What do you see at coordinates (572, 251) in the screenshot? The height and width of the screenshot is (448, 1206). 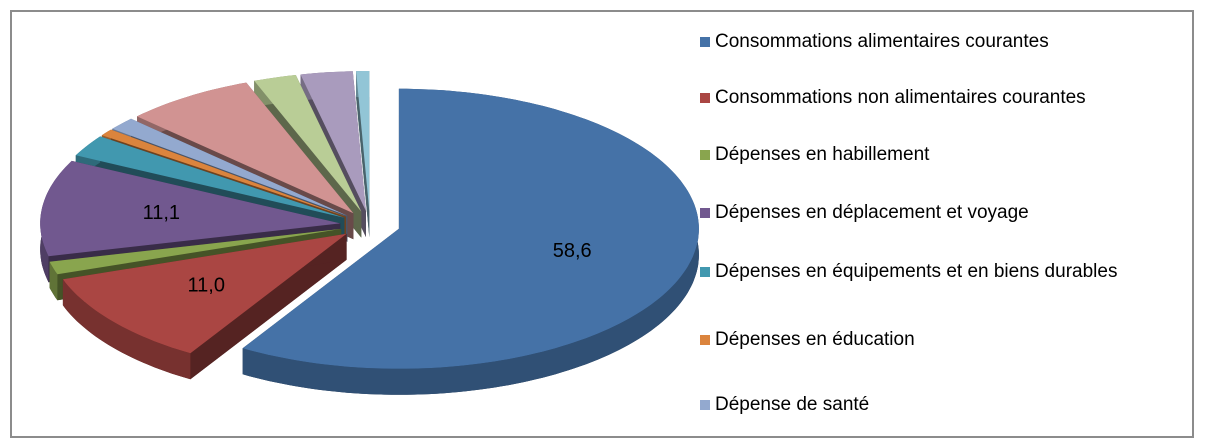 I see `data-label: 58,6` at bounding box center [572, 251].